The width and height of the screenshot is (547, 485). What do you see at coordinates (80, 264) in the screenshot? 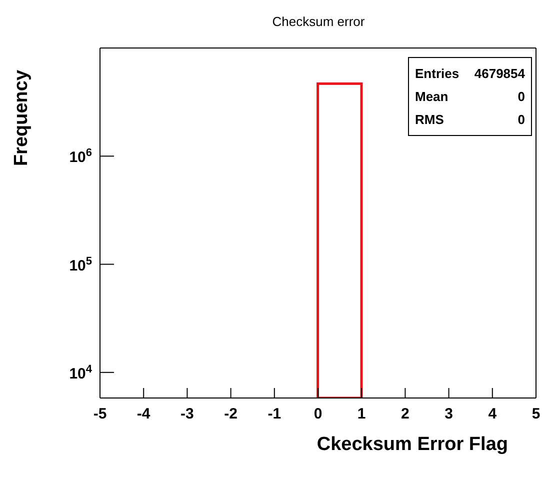
I see `y-tick-label: 10$^{5}$` at bounding box center [80, 264].